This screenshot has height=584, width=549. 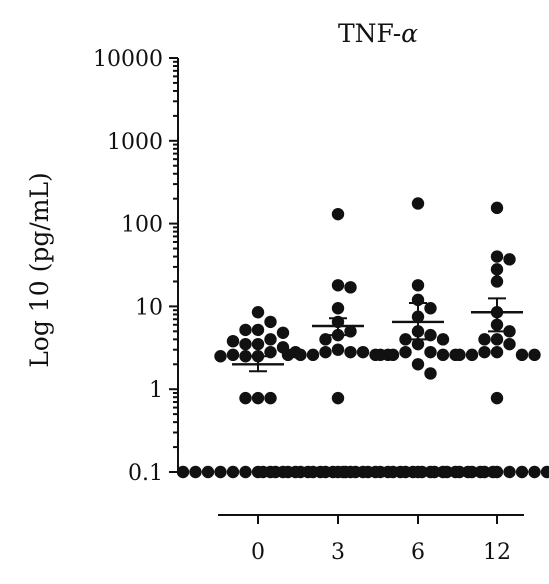 What do you see at coordinates (128, 59) in the screenshot?
I see `y-tick-label: 10000` at bounding box center [128, 59].